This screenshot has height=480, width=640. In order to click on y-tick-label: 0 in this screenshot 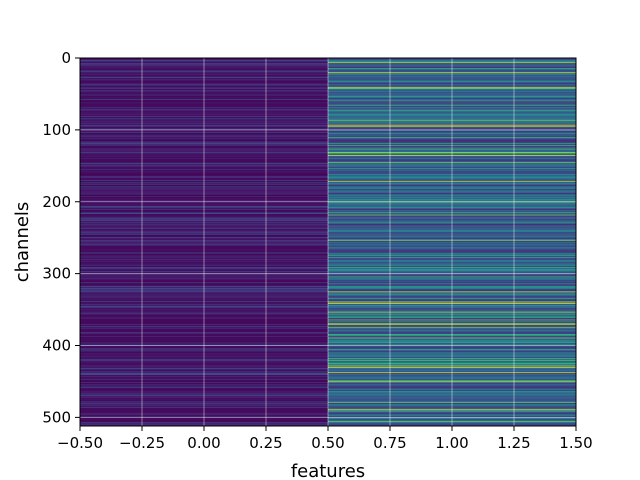, I will do `click(66, 58)`.